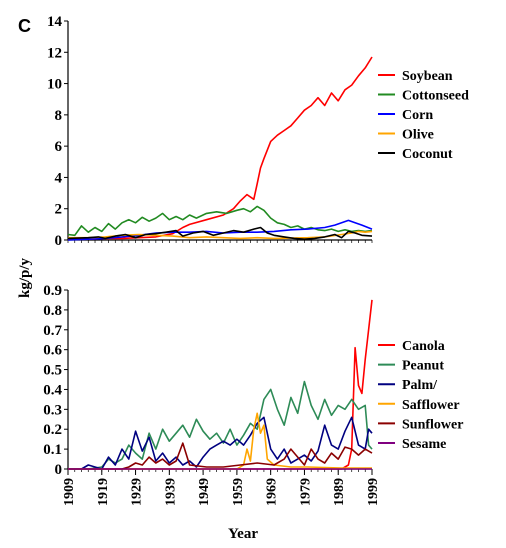 The width and height of the screenshot is (506, 548). Describe the element at coordinates (238, 492) in the screenshot. I see `x-tick-label: 1959` at that location.